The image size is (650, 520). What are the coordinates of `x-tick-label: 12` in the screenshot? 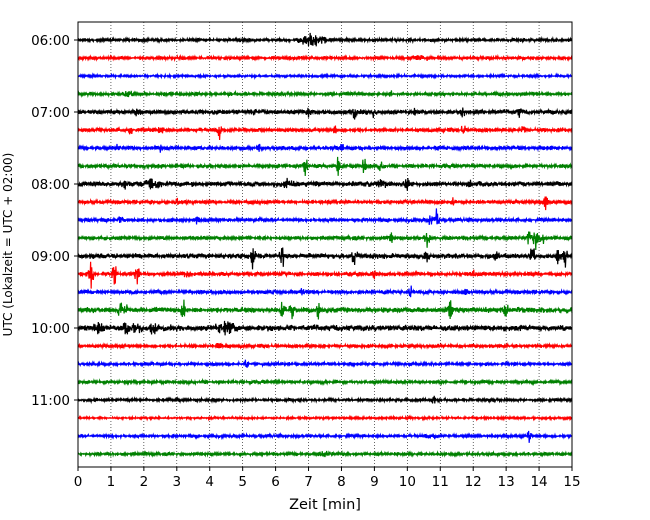 It's located at (473, 482).